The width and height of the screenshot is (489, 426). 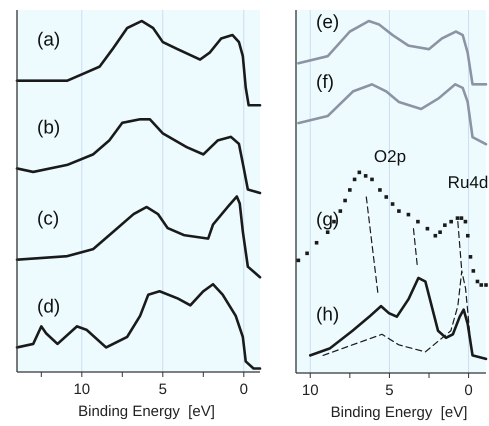 What do you see at coordinates (325, 83) in the screenshot?
I see `series-label: (f)` at bounding box center [325, 83].